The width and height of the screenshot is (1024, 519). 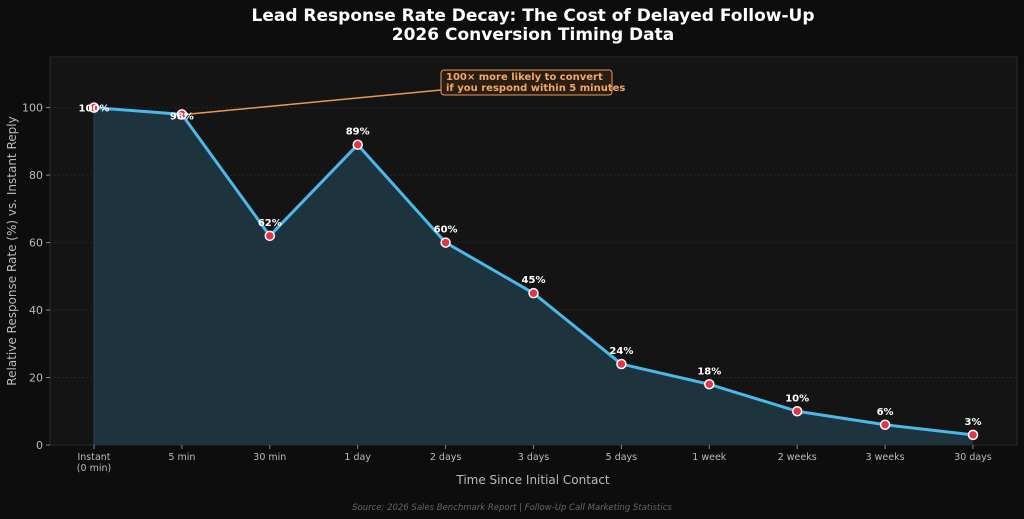 I want to click on x-tick-label: 5 days, so click(x=622, y=457).